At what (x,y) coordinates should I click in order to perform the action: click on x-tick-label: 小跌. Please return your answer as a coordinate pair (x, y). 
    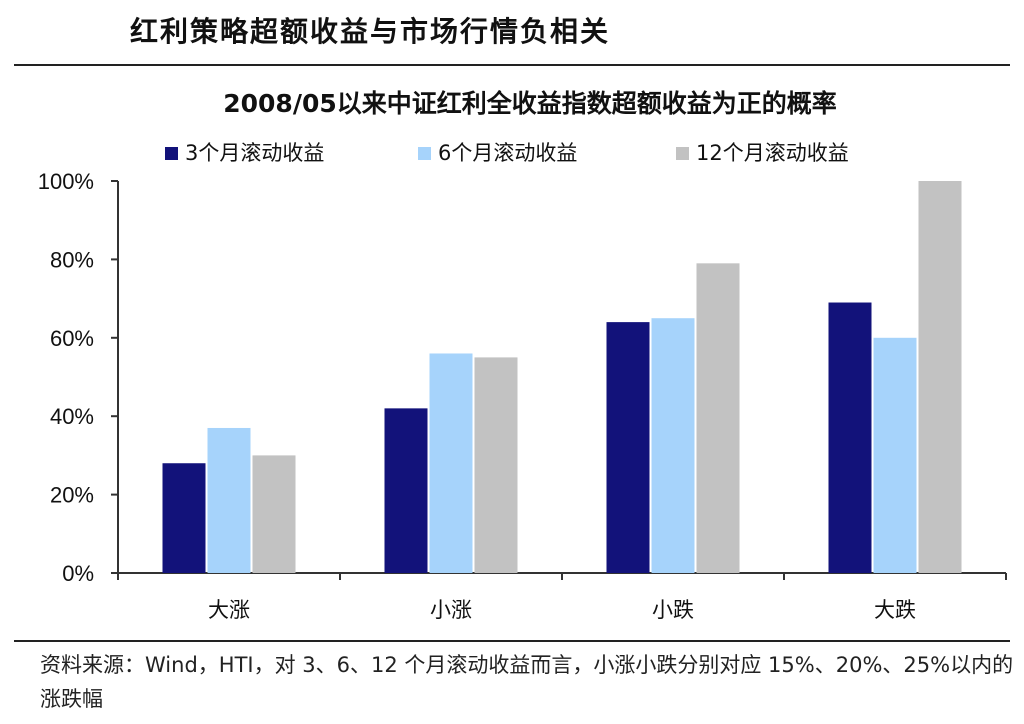
    Looking at the image, I should click on (673, 610).